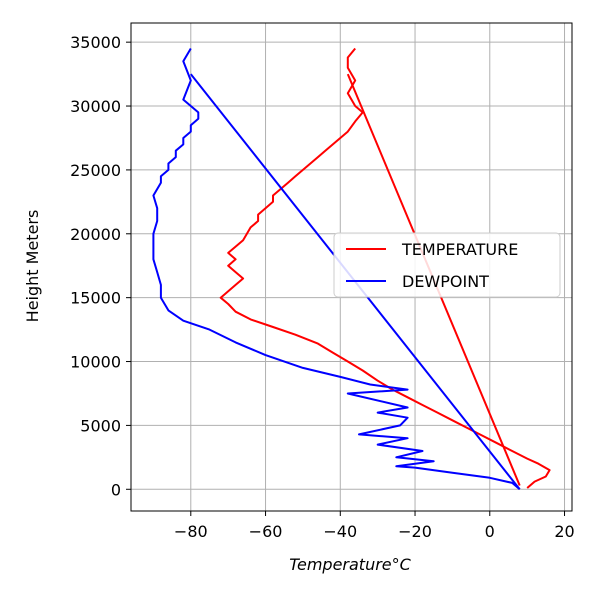 This screenshot has width=600, height=600. Describe the element at coordinates (95, 298) in the screenshot. I see `y-tick-label: 15000` at that location.